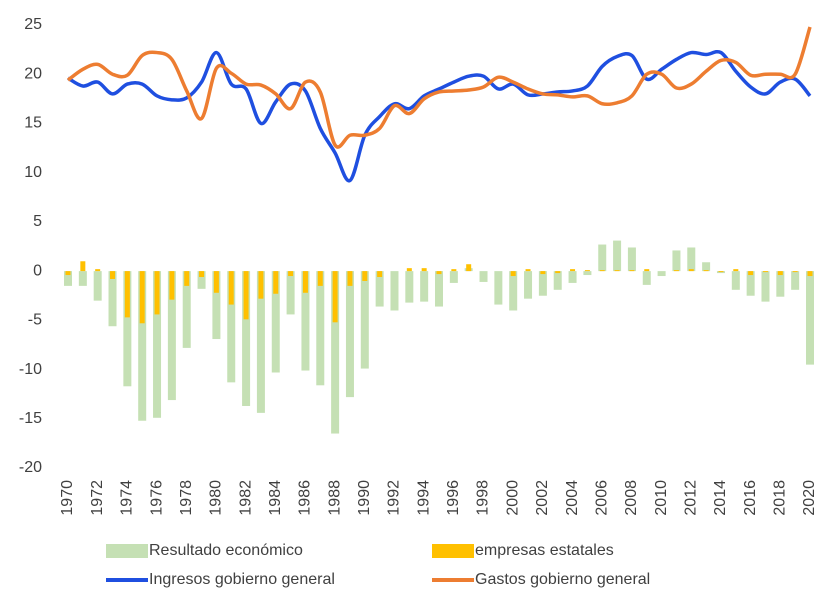 This screenshot has height=592, width=818. I want to click on x-tick-label: 2000, so click(512, 498).